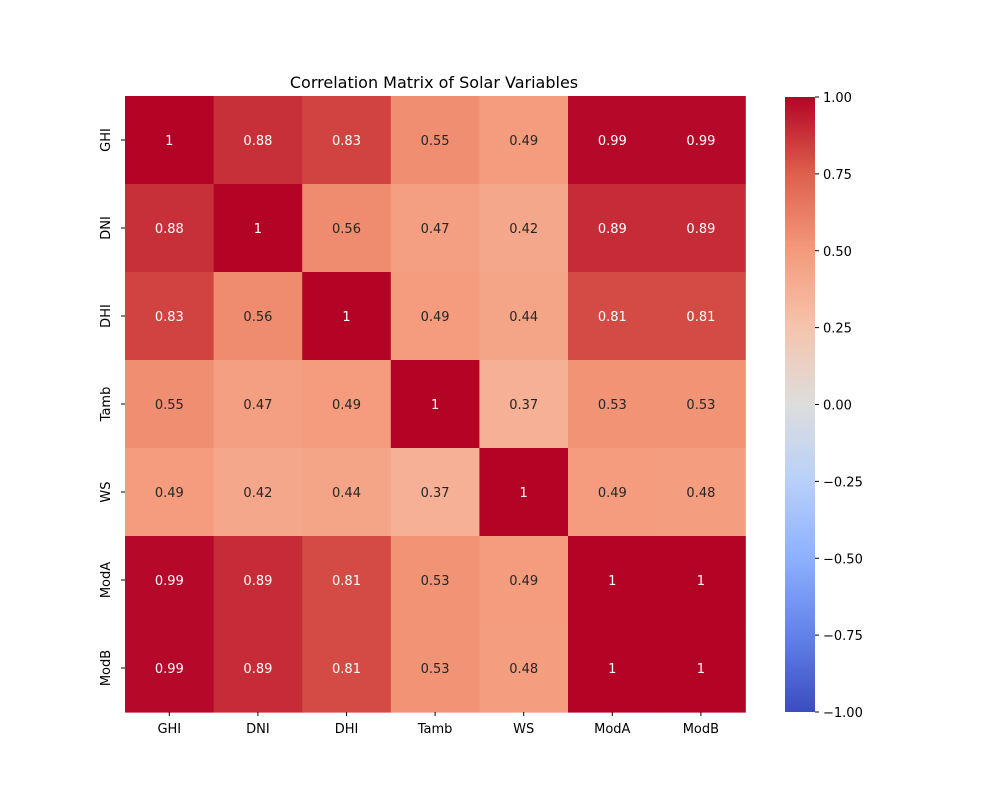 The height and width of the screenshot is (800, 1000). I want to click on heatmap-cell-WS-DNI, so click(258, 492).